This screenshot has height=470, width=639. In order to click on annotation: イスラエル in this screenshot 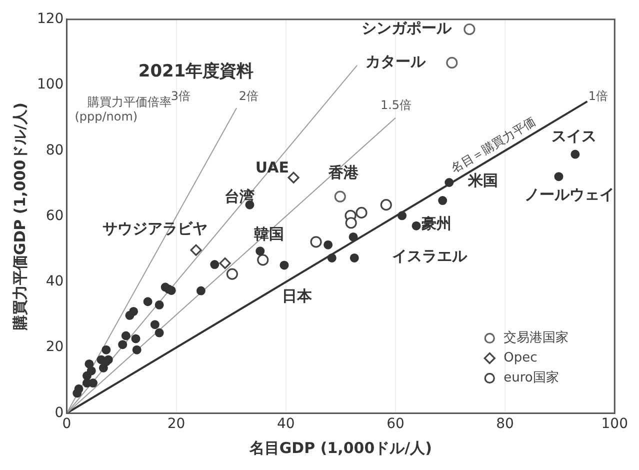, I will do `click(430, 255)`.